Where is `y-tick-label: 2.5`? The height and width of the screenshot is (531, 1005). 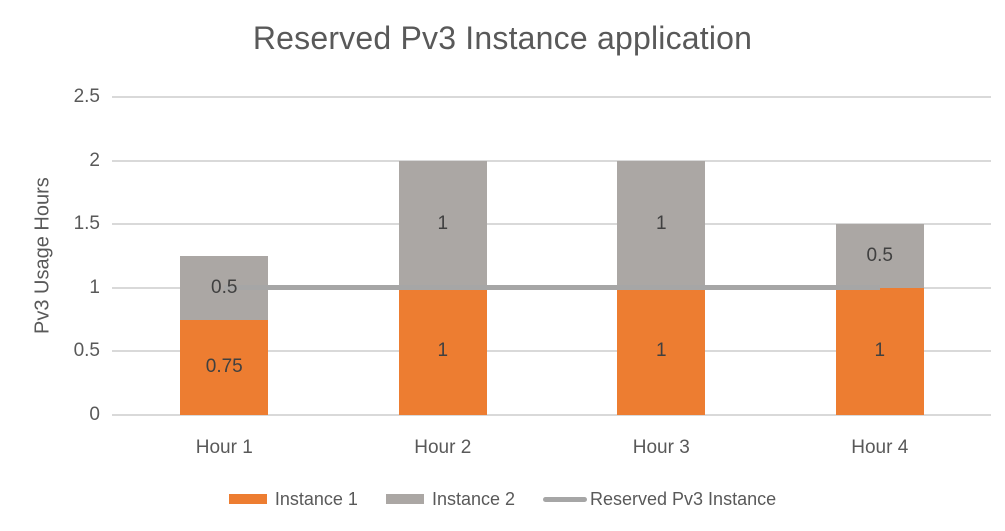
y-tick-label: 2.5 is located at coordinates (86, 96).